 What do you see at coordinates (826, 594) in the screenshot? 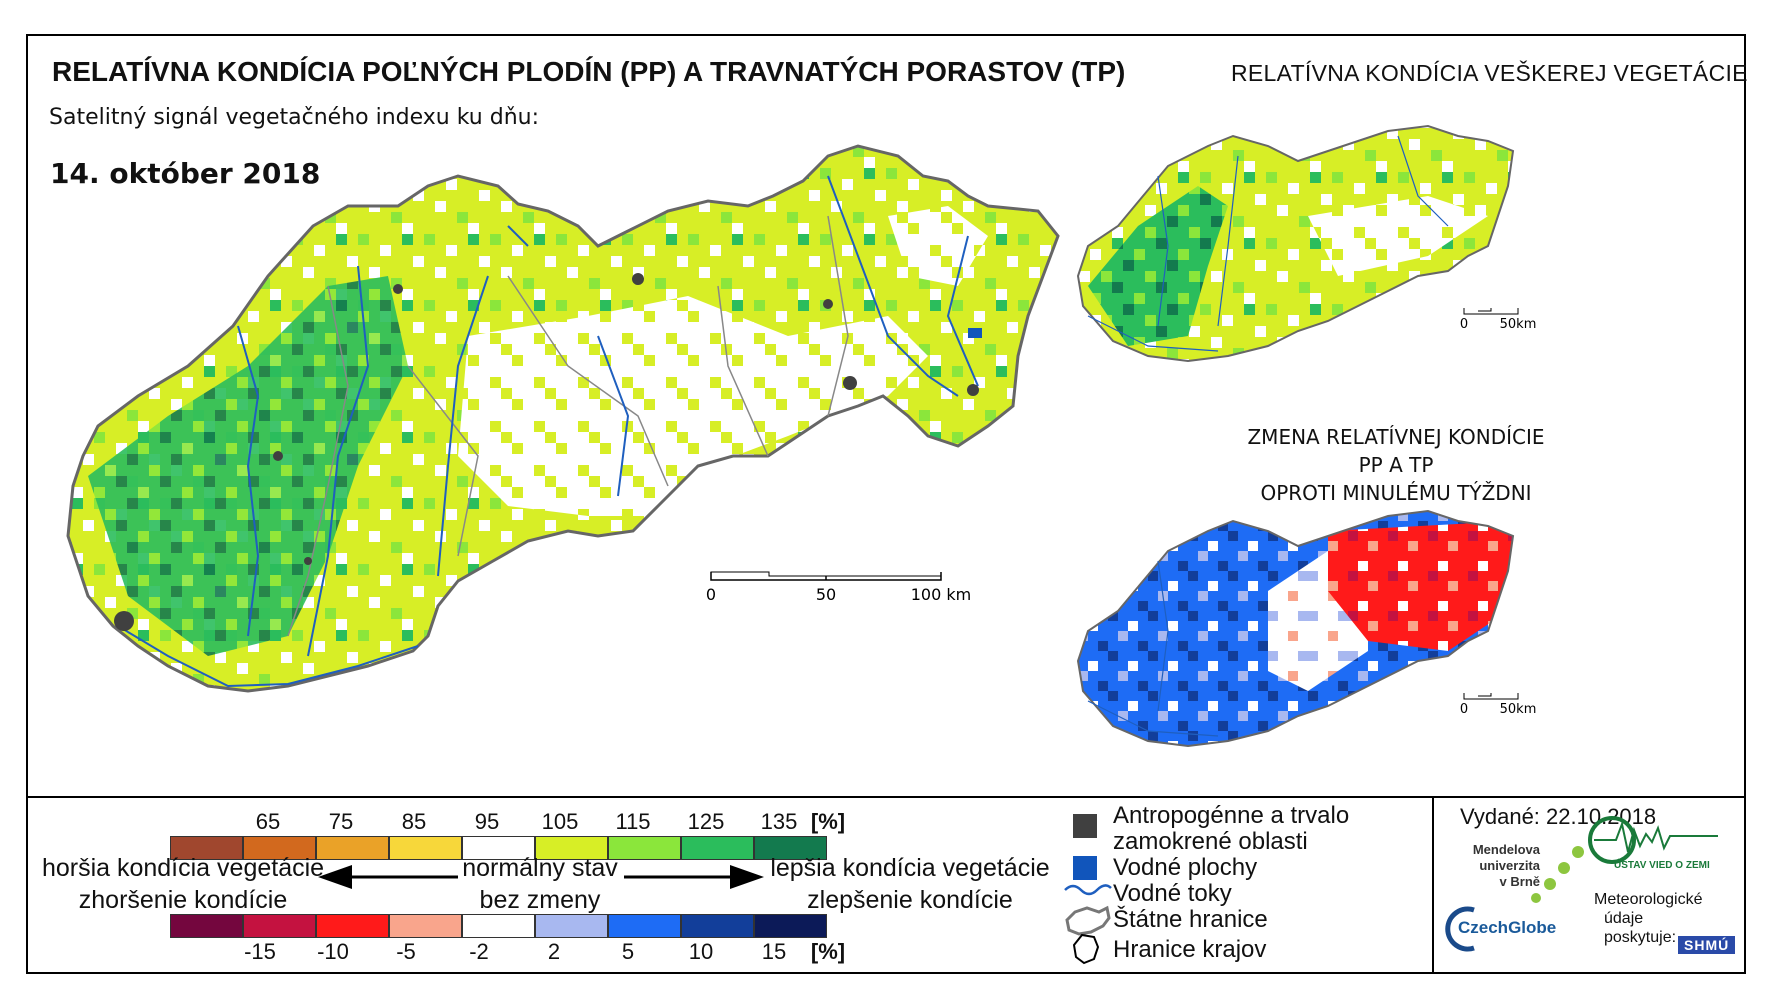
I see `scalebar-label-50: 50` at bounding box center [826, 594].